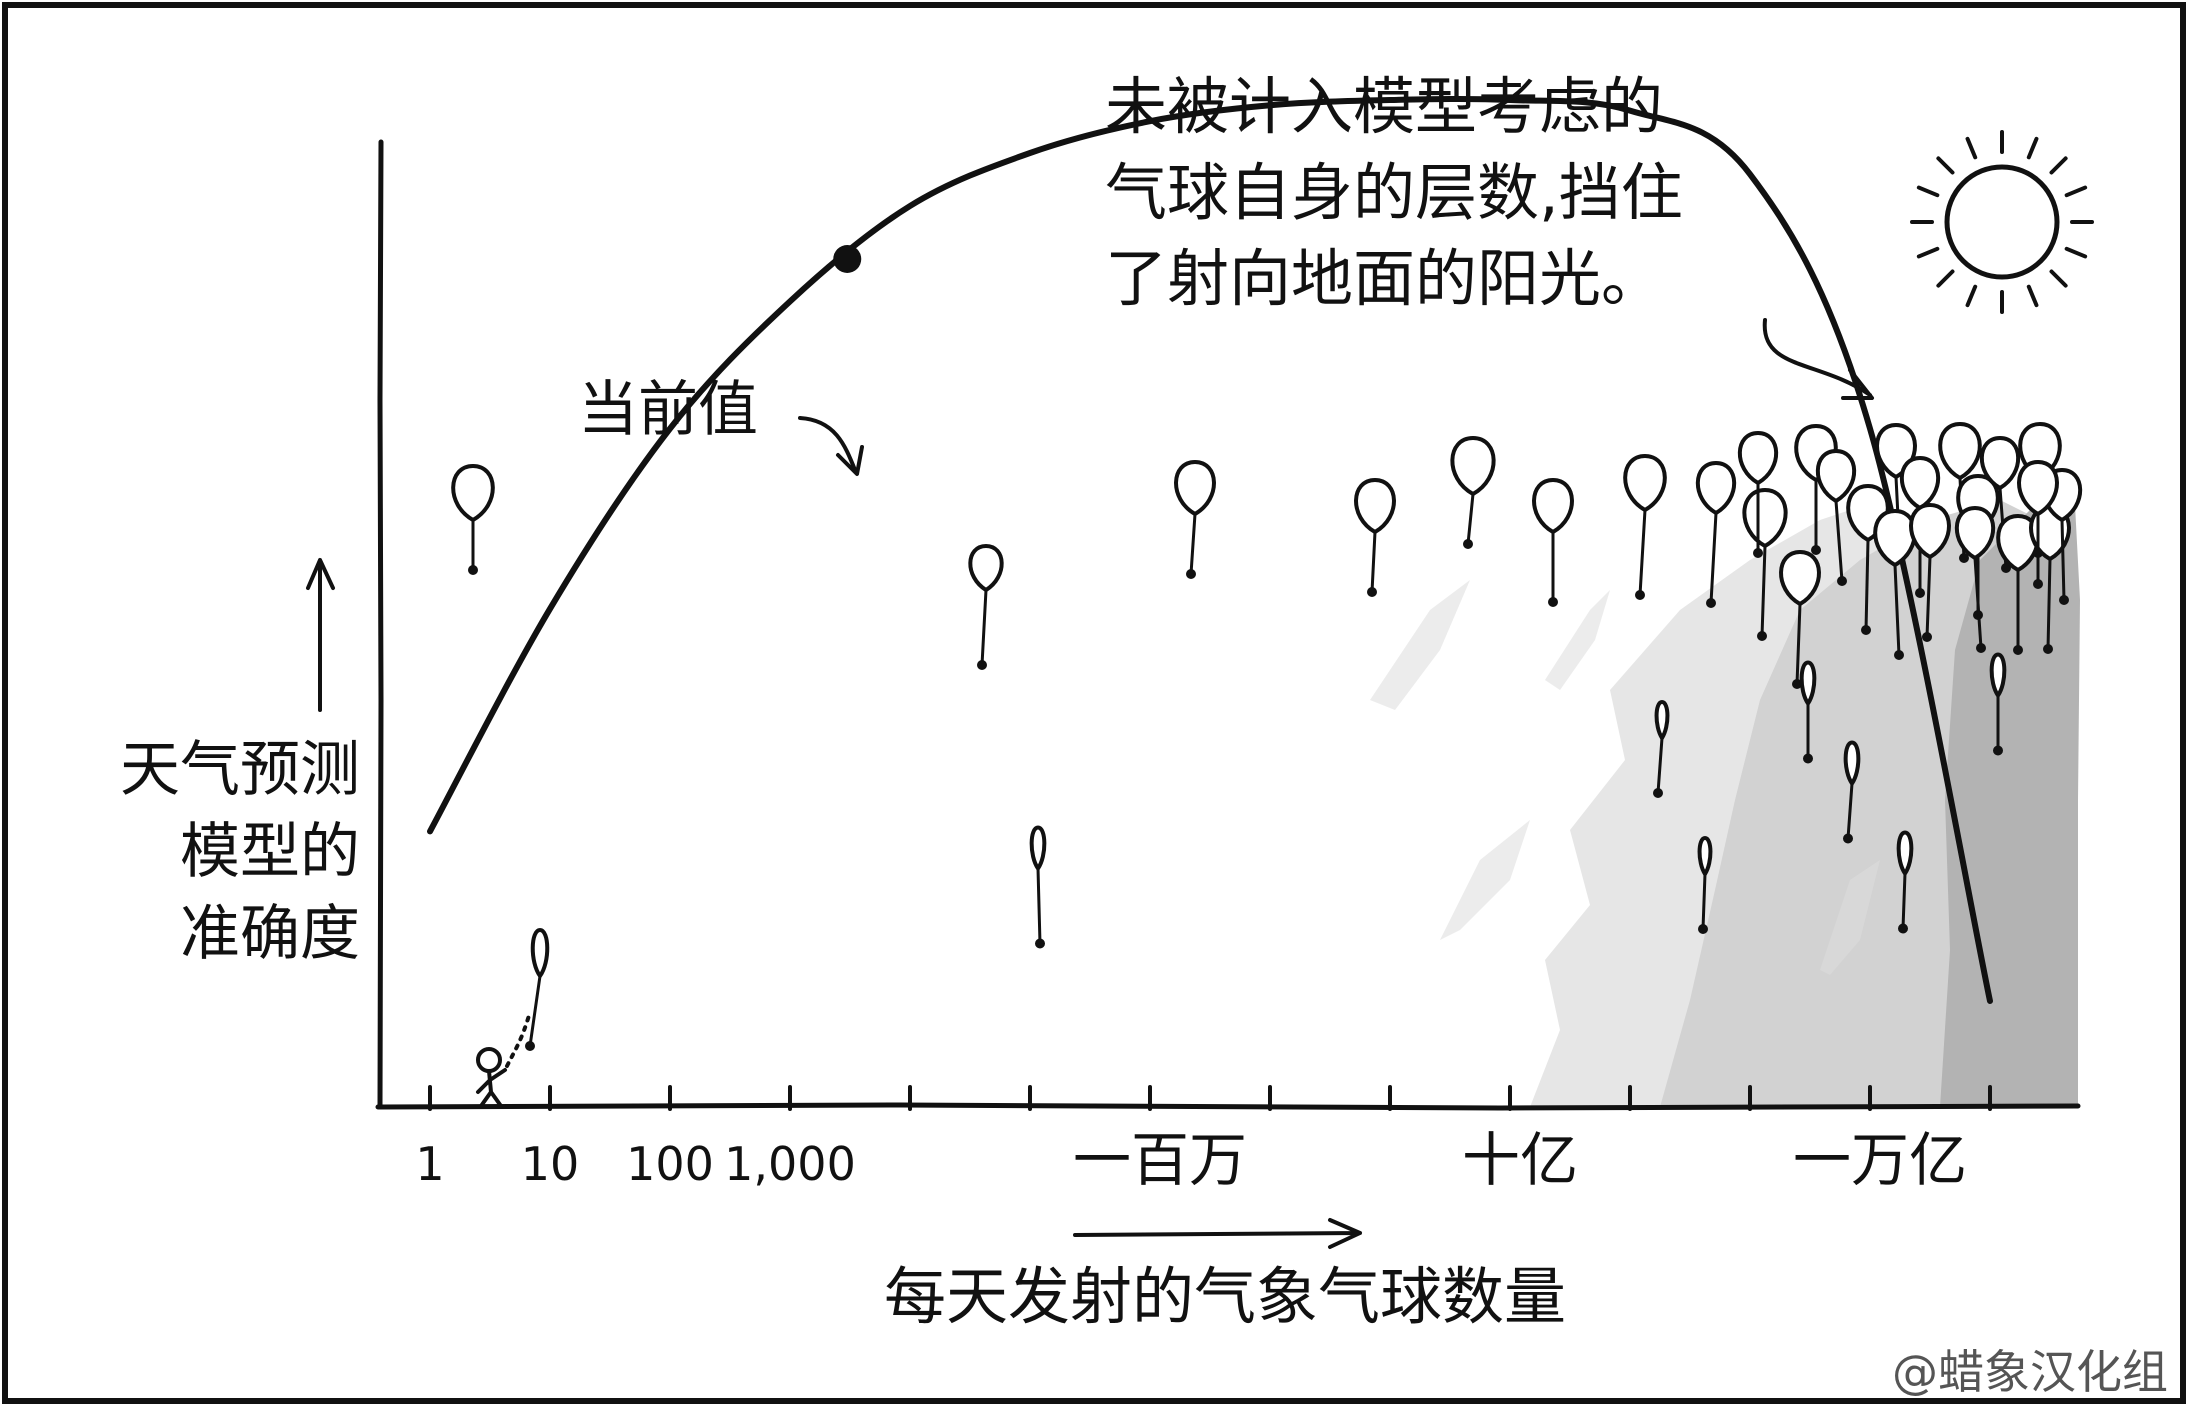 The height and width of the screenshot is (1406, 2188). What do you see at coordinates (2010, 806) in the screenshot?
I see `shade-dark` at bounding box center [2010, 806].